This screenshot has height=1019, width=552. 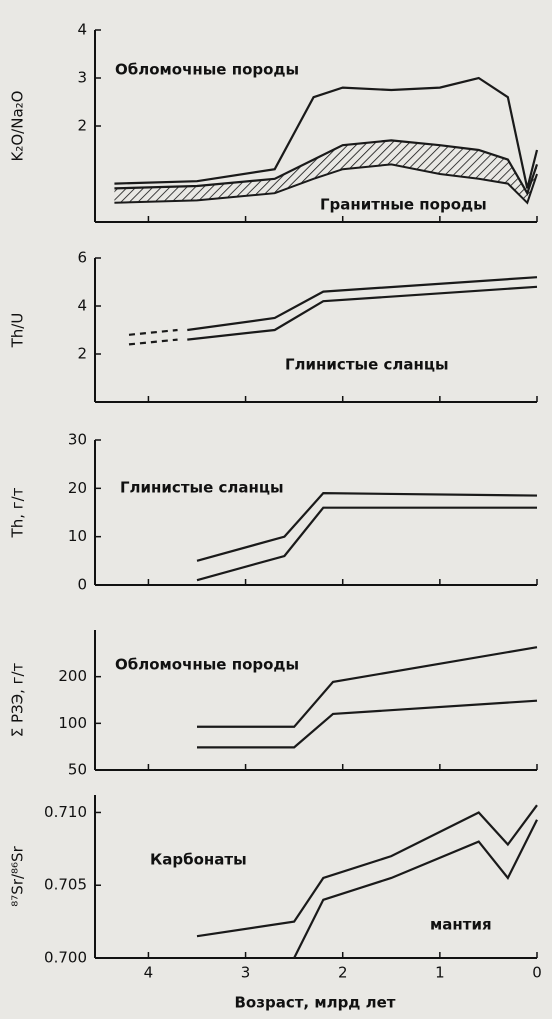 I want to click on y-axis-label: Σ РЗЭ, г/т, so click(x=18, y=699).